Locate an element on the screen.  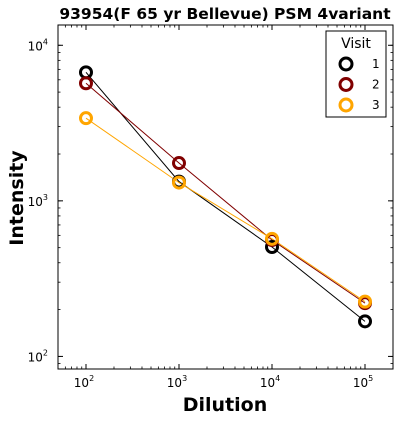
x-axis-label: Dilution is located at coordinates (225, 405).